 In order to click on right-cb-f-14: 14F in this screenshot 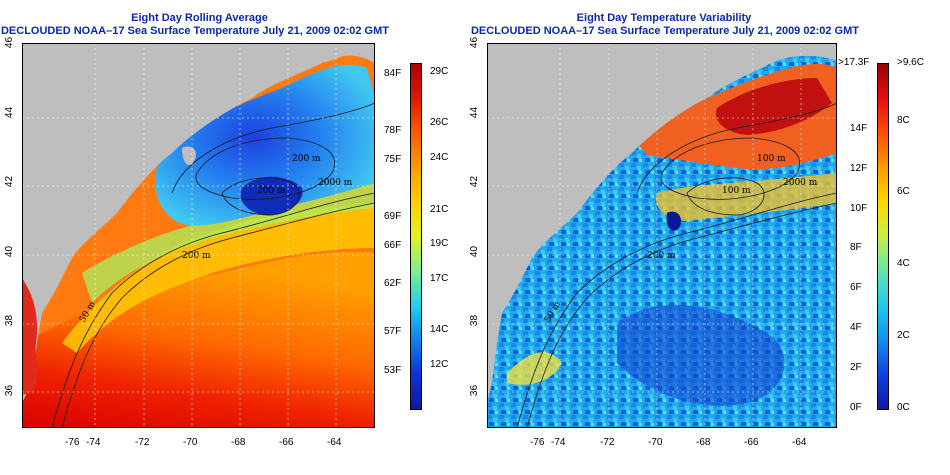, I will do `click(859, 128)`.